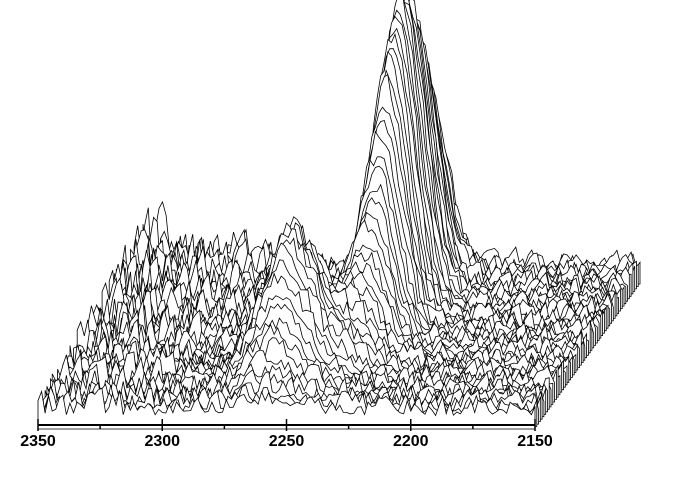 Image resolution: width=700 pixels, height=491 pixels. I want to click on tick-label: 2250, so click(287, 441).